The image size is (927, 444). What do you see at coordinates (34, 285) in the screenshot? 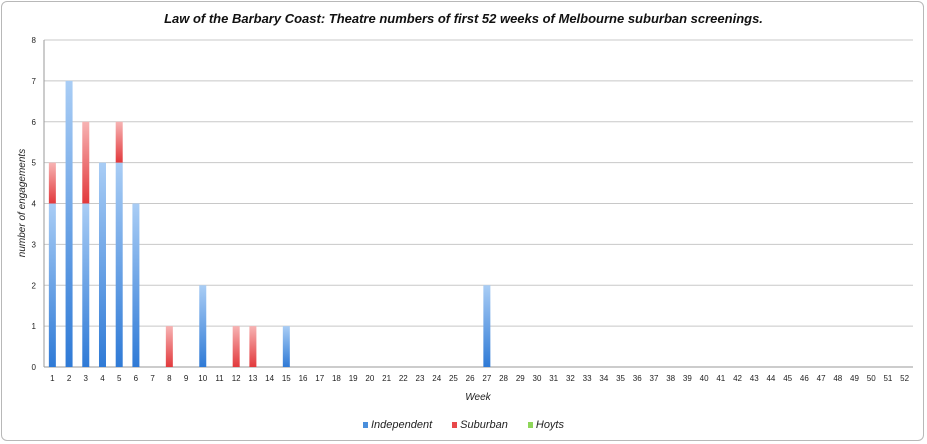
I see `y-tick-label: 2` at bounding box center [34, 285].